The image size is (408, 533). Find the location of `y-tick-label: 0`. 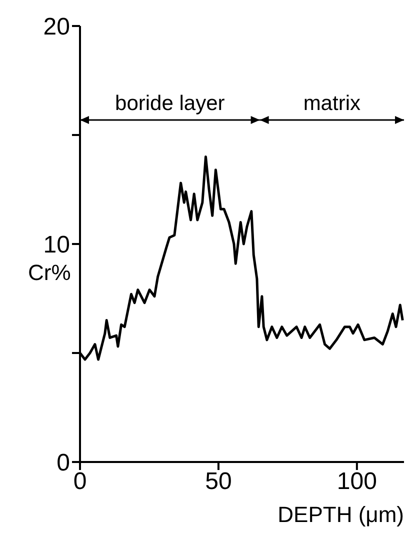

y-tick-label: 0 is located at coordinates (63, 463).